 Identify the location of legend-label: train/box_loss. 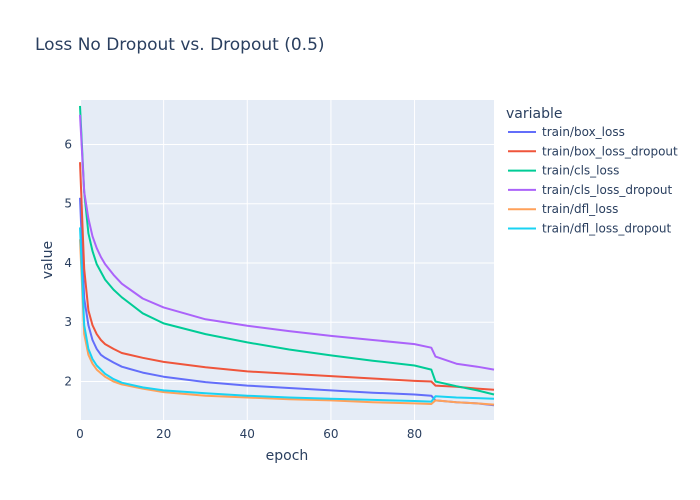
(583, 132).